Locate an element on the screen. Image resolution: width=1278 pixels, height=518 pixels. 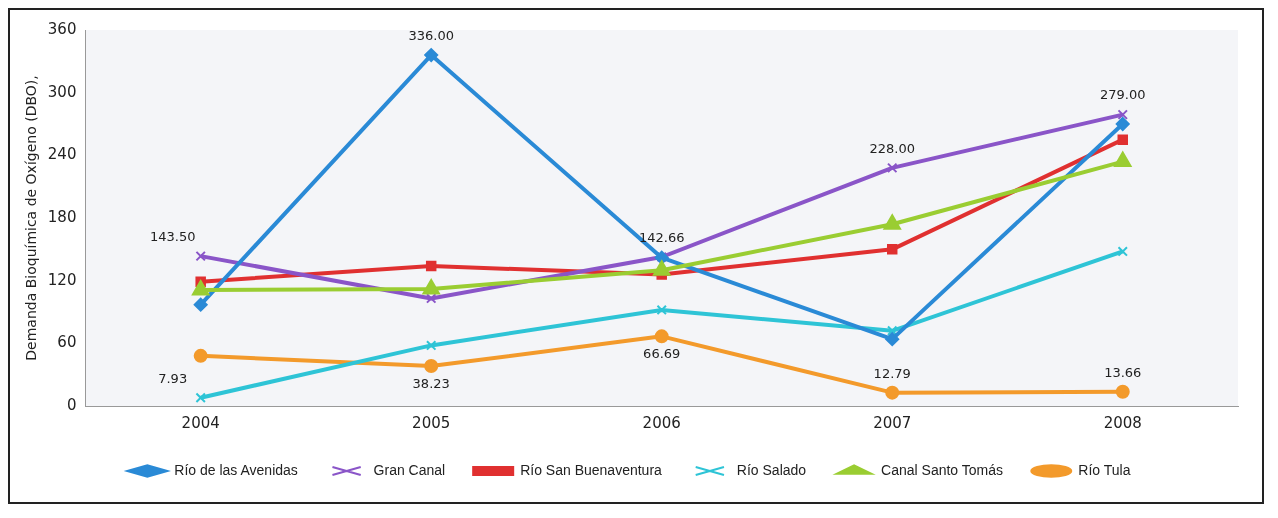
legend-label: Río Tula is located at coordinates (1104, 469).